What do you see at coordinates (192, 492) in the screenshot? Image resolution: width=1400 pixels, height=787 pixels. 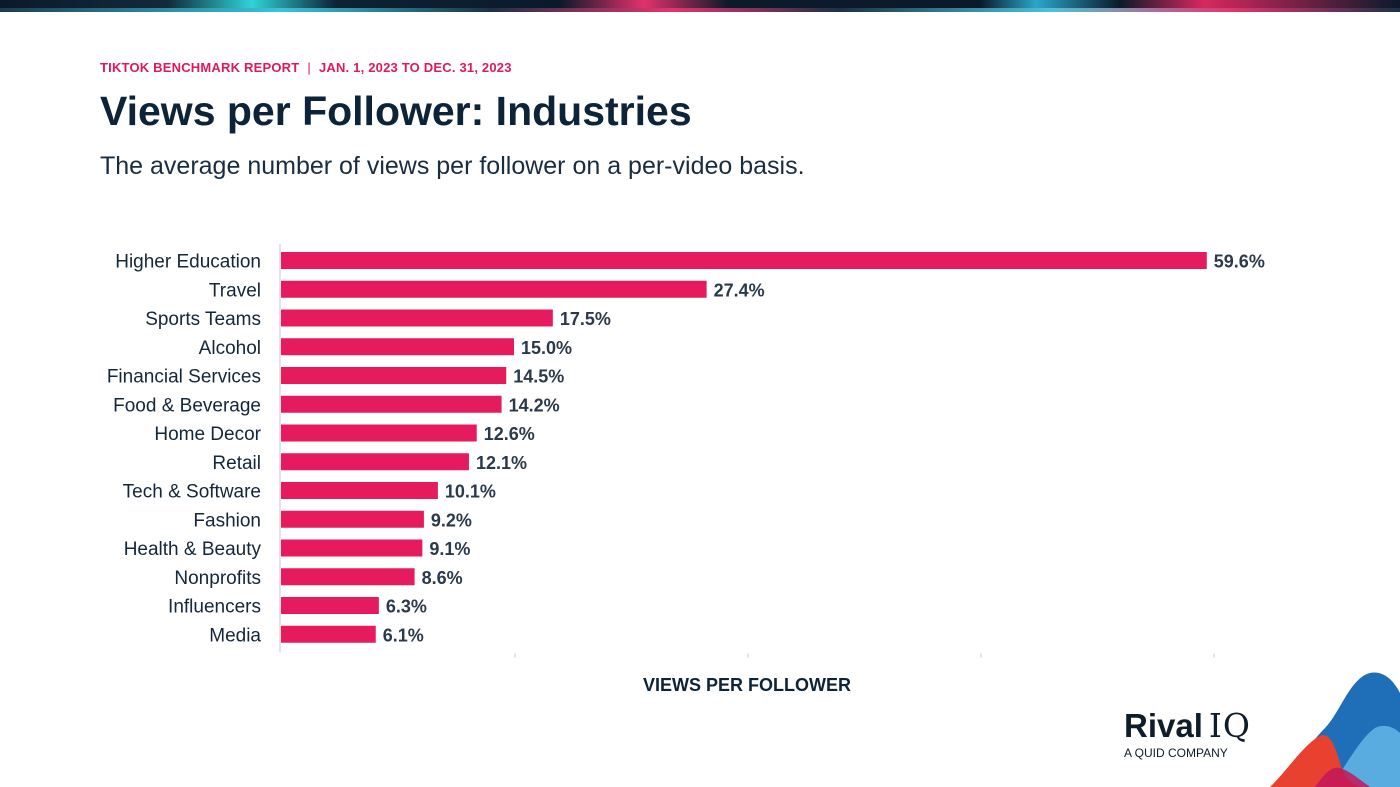 I see `category-label: Tech & Software` at bounding box center [192, 492].